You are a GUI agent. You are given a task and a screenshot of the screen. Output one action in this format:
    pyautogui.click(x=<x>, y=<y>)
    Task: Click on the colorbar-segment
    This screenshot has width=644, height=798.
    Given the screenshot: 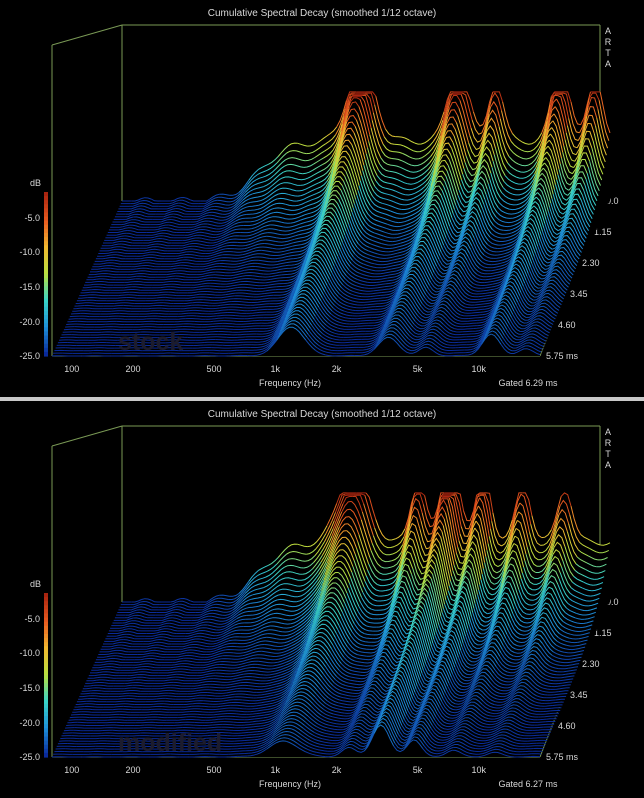 What is the action you would take?
    pyautogui.click(x=46, y=730)
    